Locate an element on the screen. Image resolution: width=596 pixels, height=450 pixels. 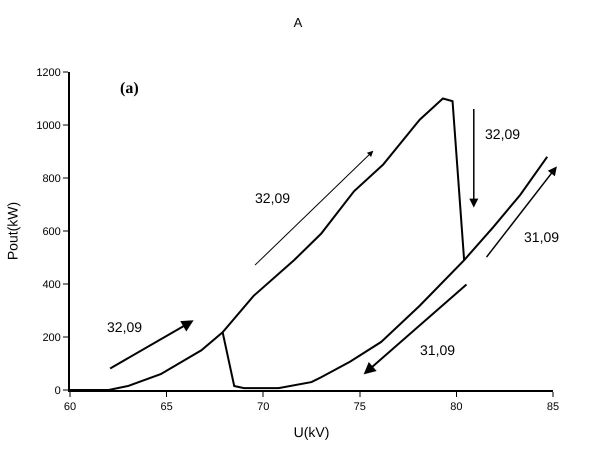
y-axis-title: Pout(kW) is located at coordinates (12, 231).